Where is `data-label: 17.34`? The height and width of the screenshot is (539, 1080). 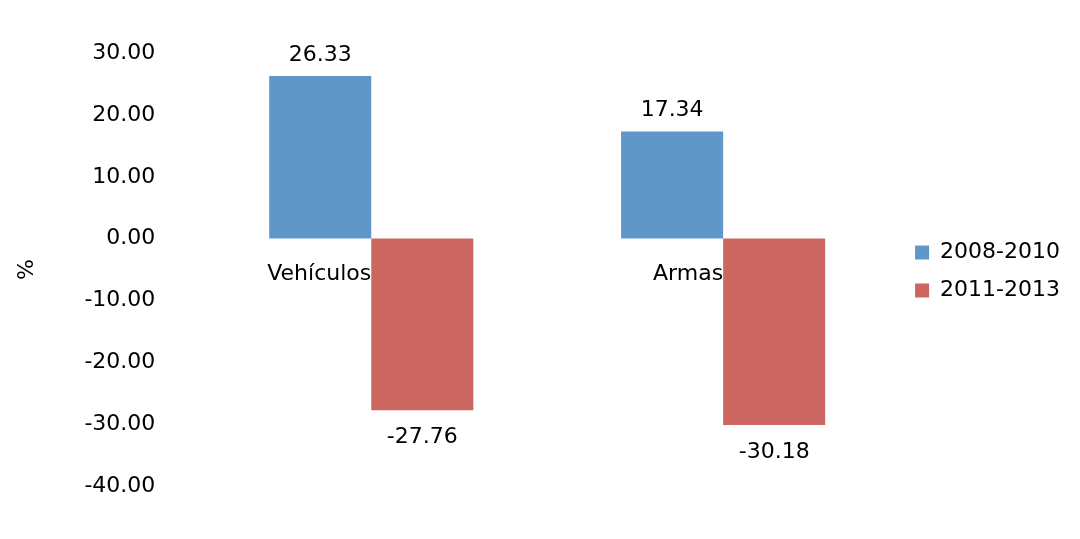 data-label: 17.34 is located at coordinates (672, 109).